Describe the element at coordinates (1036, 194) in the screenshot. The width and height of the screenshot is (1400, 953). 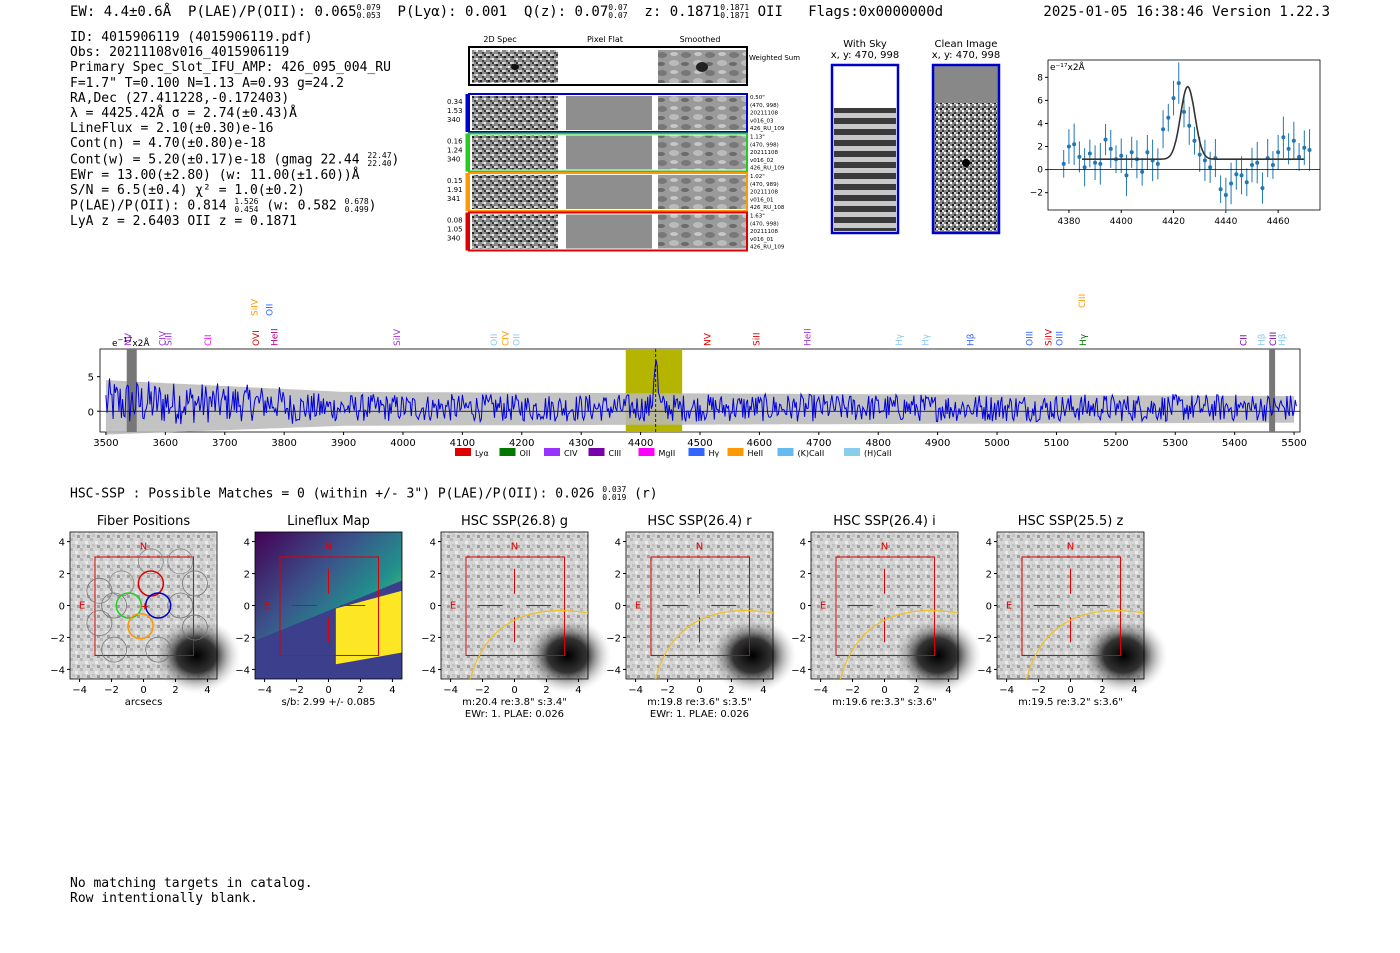
I see `linefit-ytick-label: −2` at that location.